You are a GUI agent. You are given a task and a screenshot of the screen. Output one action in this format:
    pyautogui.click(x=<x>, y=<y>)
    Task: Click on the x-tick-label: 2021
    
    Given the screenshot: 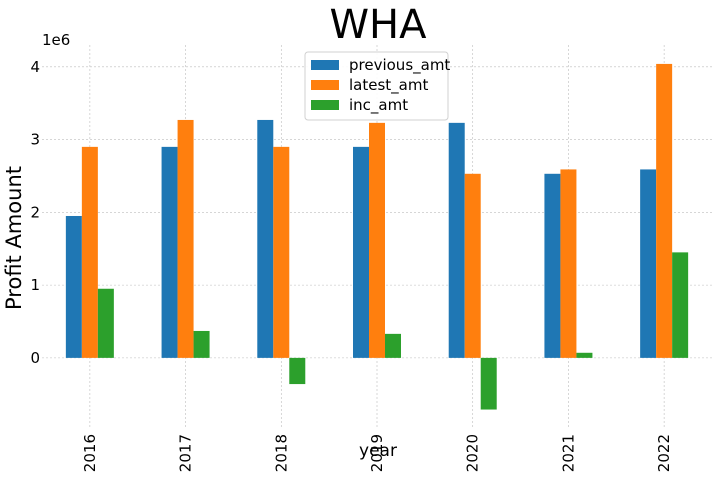 What is the action you would take?
    pyautogui.click(x=568, y=453)
    